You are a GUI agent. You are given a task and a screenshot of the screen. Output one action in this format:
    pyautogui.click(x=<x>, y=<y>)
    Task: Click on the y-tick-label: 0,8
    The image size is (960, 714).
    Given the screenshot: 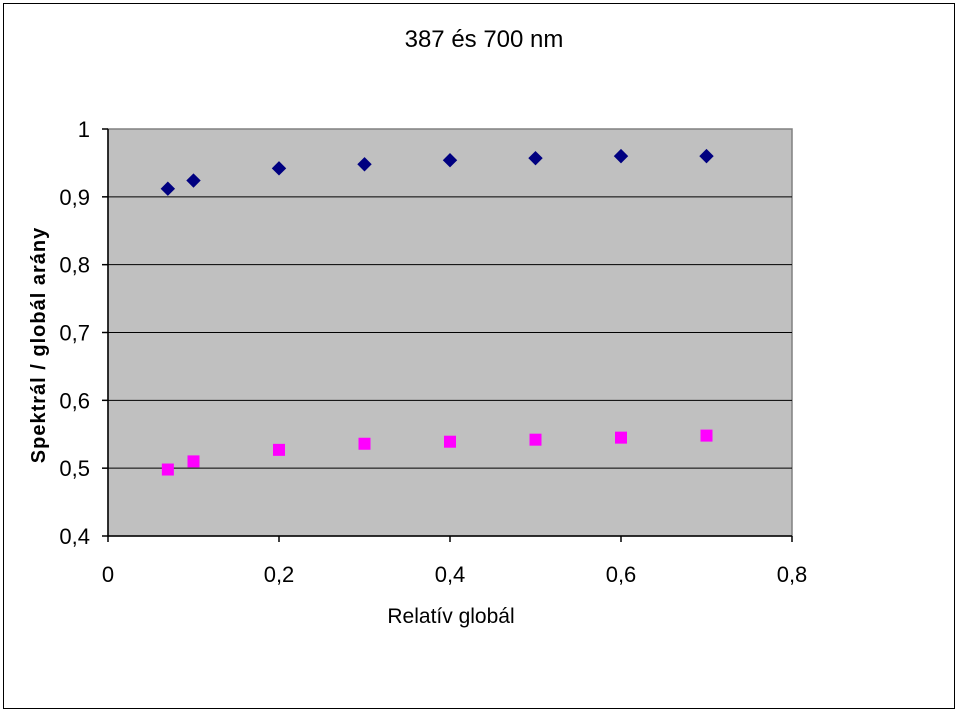 What is the action you would take?
    pyautogui.click(x=74, y=265)
    